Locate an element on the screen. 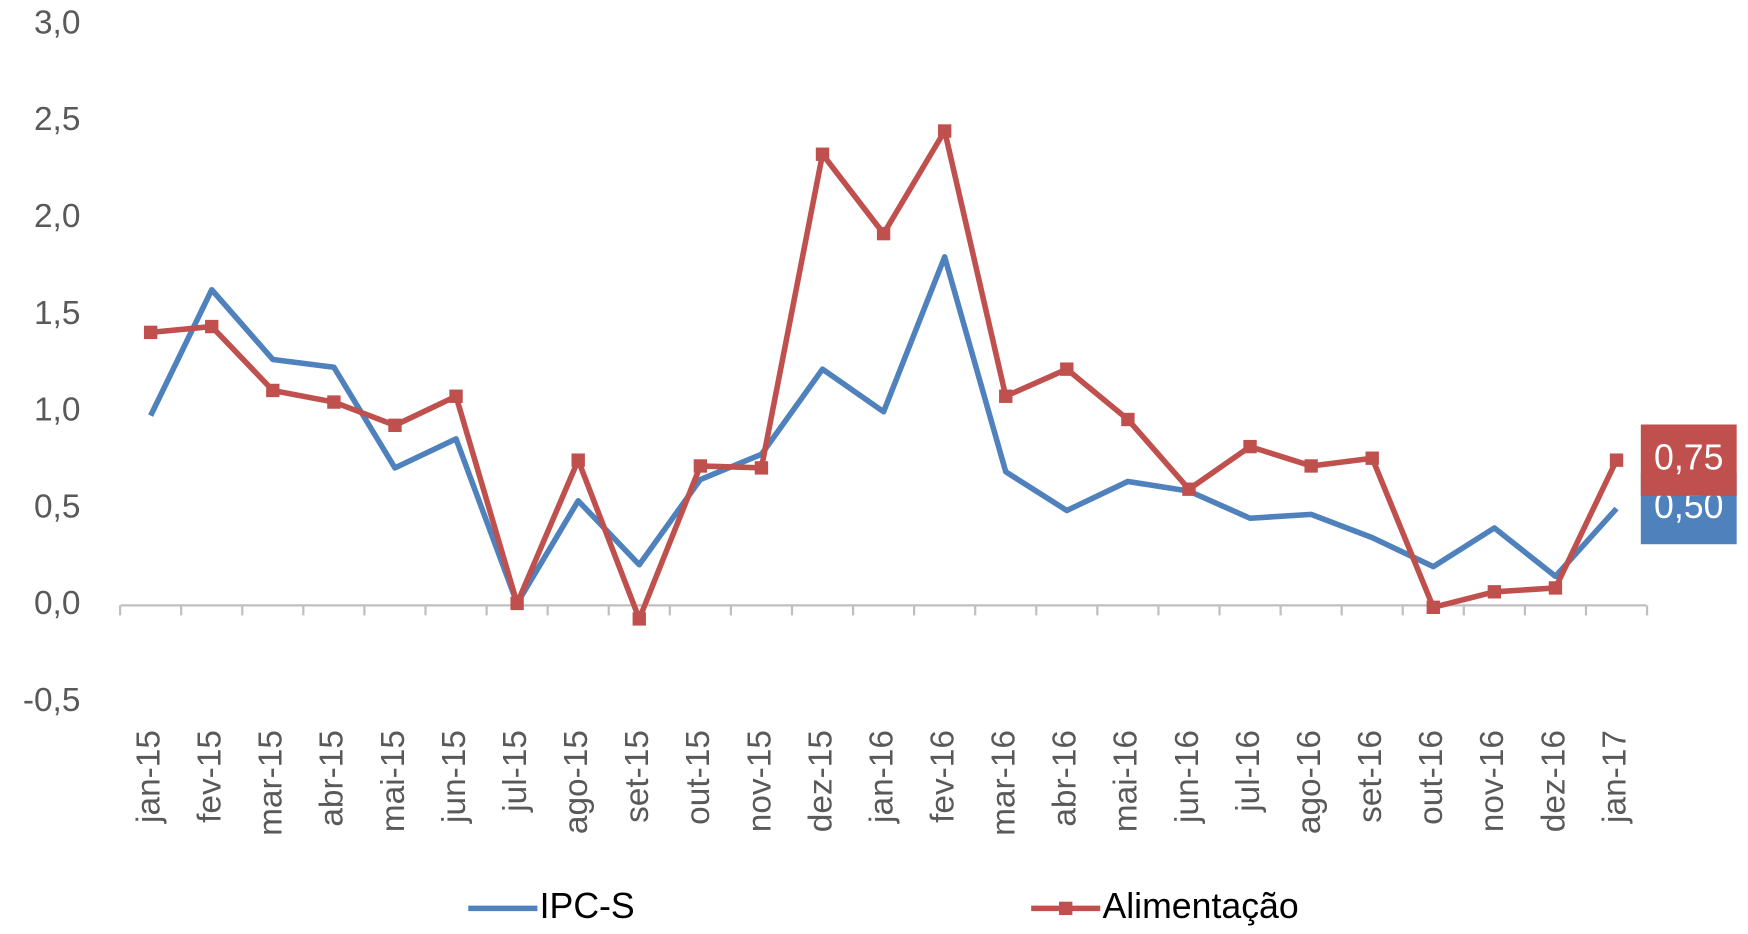  y-tick-label: 3,0 is located at coordinates (57, 22).